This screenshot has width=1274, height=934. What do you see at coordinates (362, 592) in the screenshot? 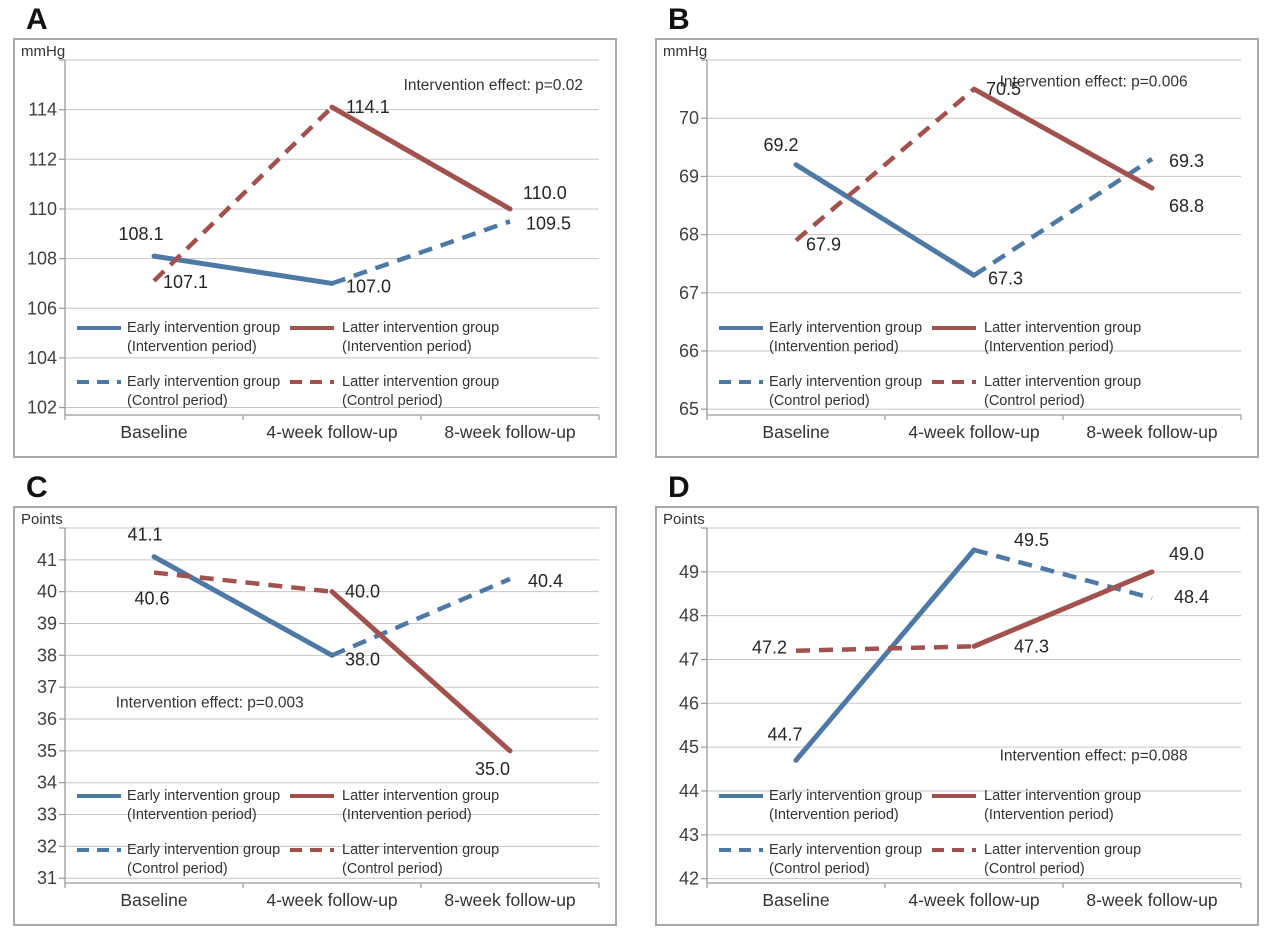
I see `data-point-label: 40.0` at bounding box center [362, 592].